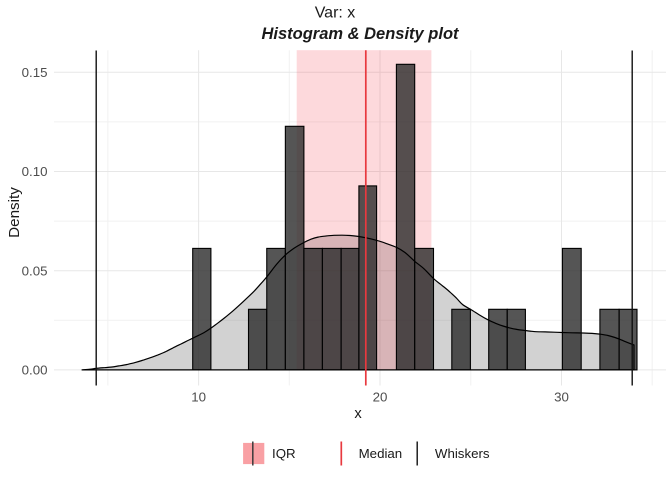  I want to click on svg-text: IQR, so click(284, 453).